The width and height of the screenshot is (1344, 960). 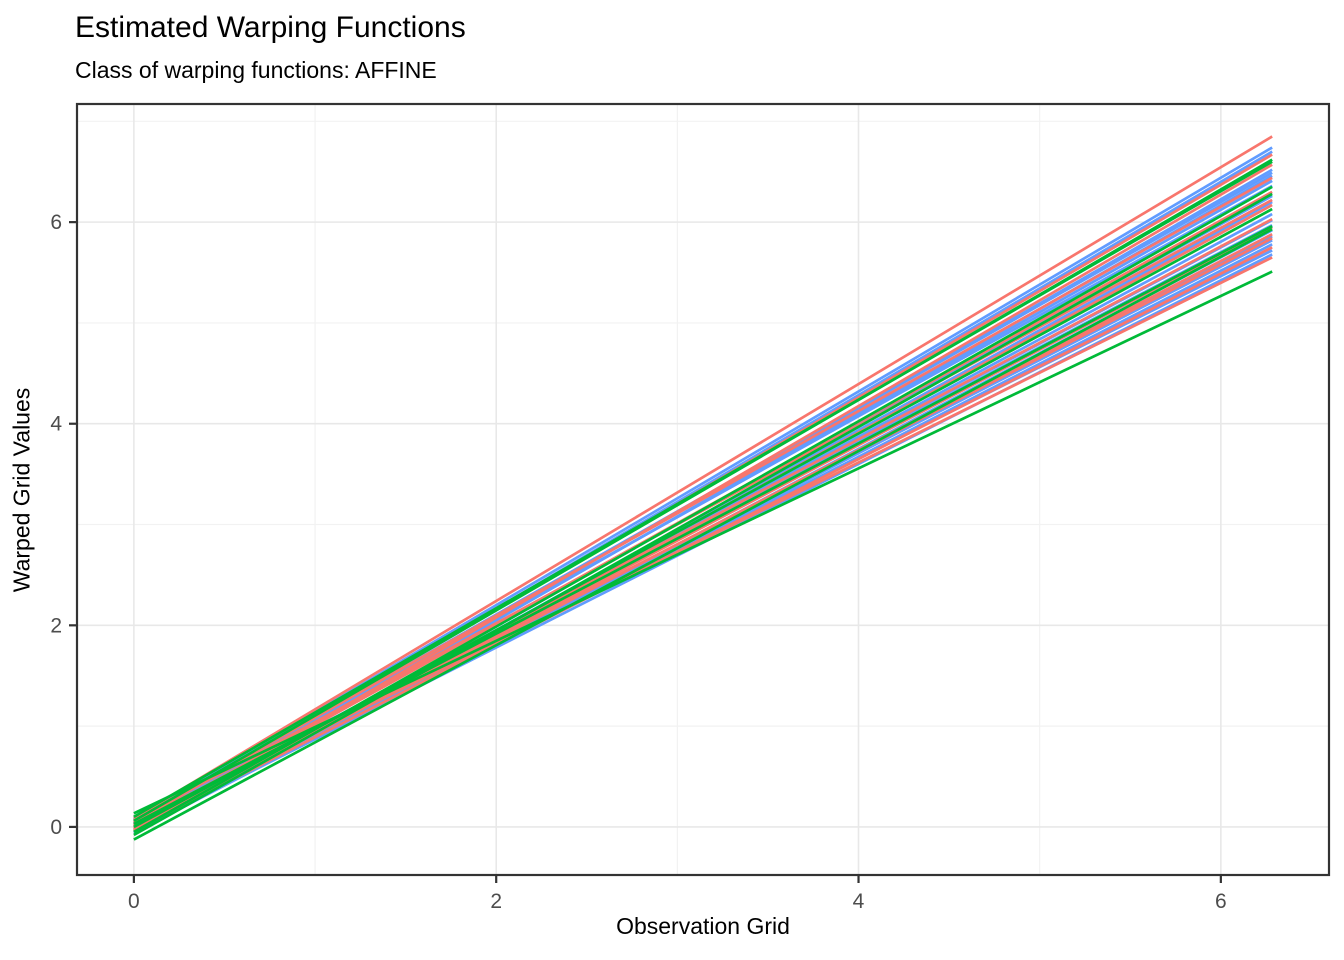 I want to click on plot-subtitle: Class of warping functions: AFFINE, so click(x=256, y=70).